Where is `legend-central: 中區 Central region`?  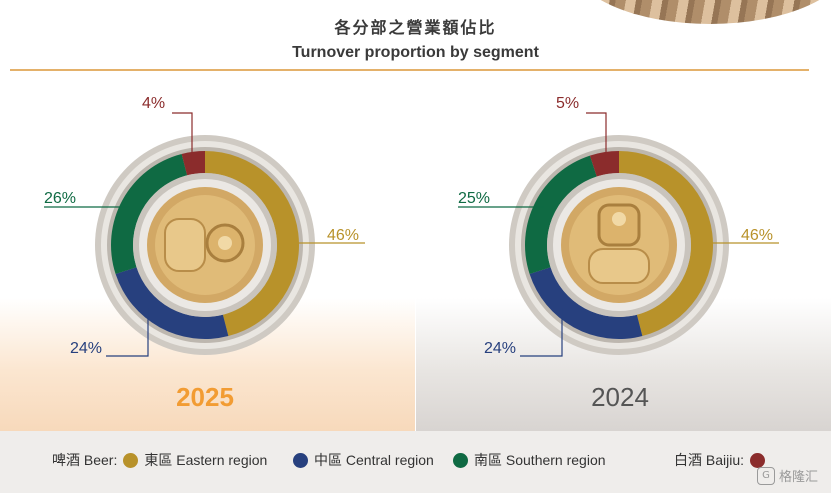 legend-central: 中區 Central region is located at coordinates (360, 460).